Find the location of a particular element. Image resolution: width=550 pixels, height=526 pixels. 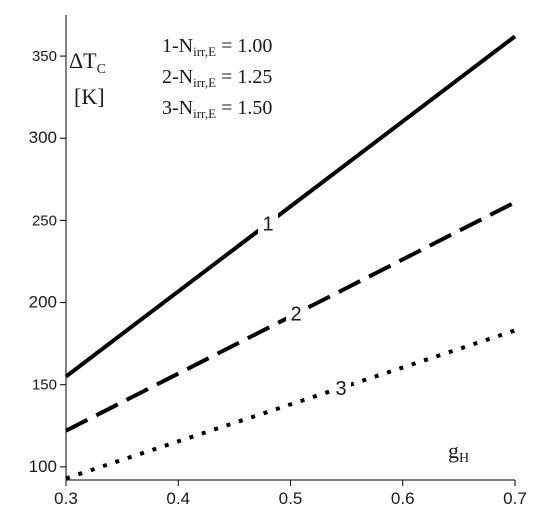

x-tick-label: 0.4 is located at coordinates (178, 498).